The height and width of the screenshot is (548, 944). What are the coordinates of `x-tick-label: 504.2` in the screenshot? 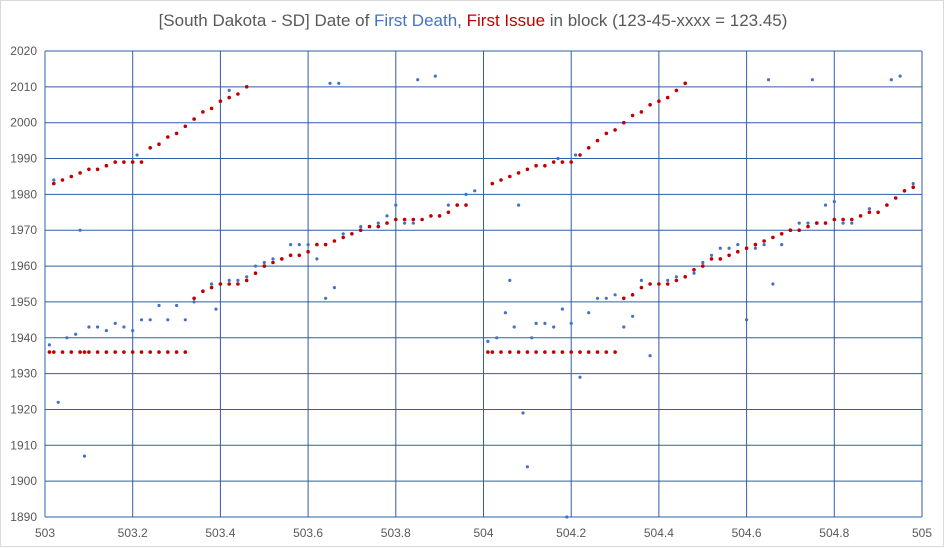 It's located at (571, 533).